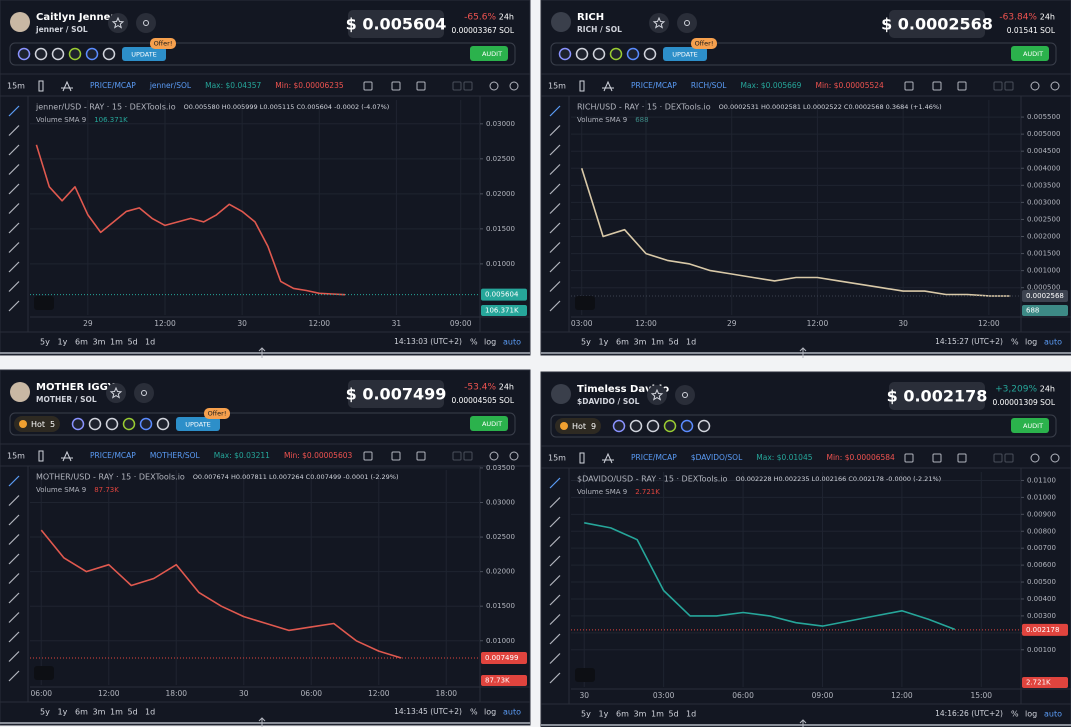  Describe the element at coordinates (198, 424) in the screenshot. I see `update-button` at that location.